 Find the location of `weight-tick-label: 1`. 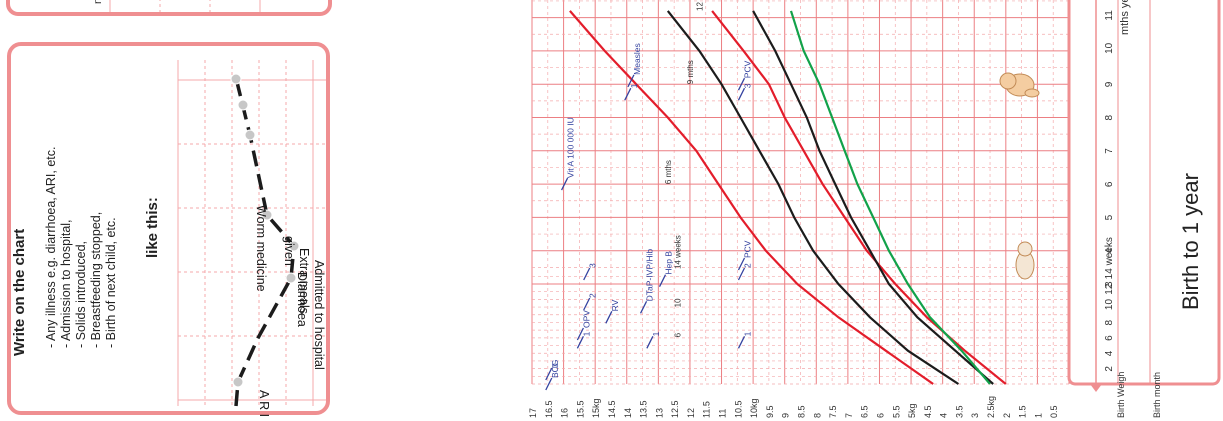

weight-tick-label: 1 is located at coordinates (1038, 415).